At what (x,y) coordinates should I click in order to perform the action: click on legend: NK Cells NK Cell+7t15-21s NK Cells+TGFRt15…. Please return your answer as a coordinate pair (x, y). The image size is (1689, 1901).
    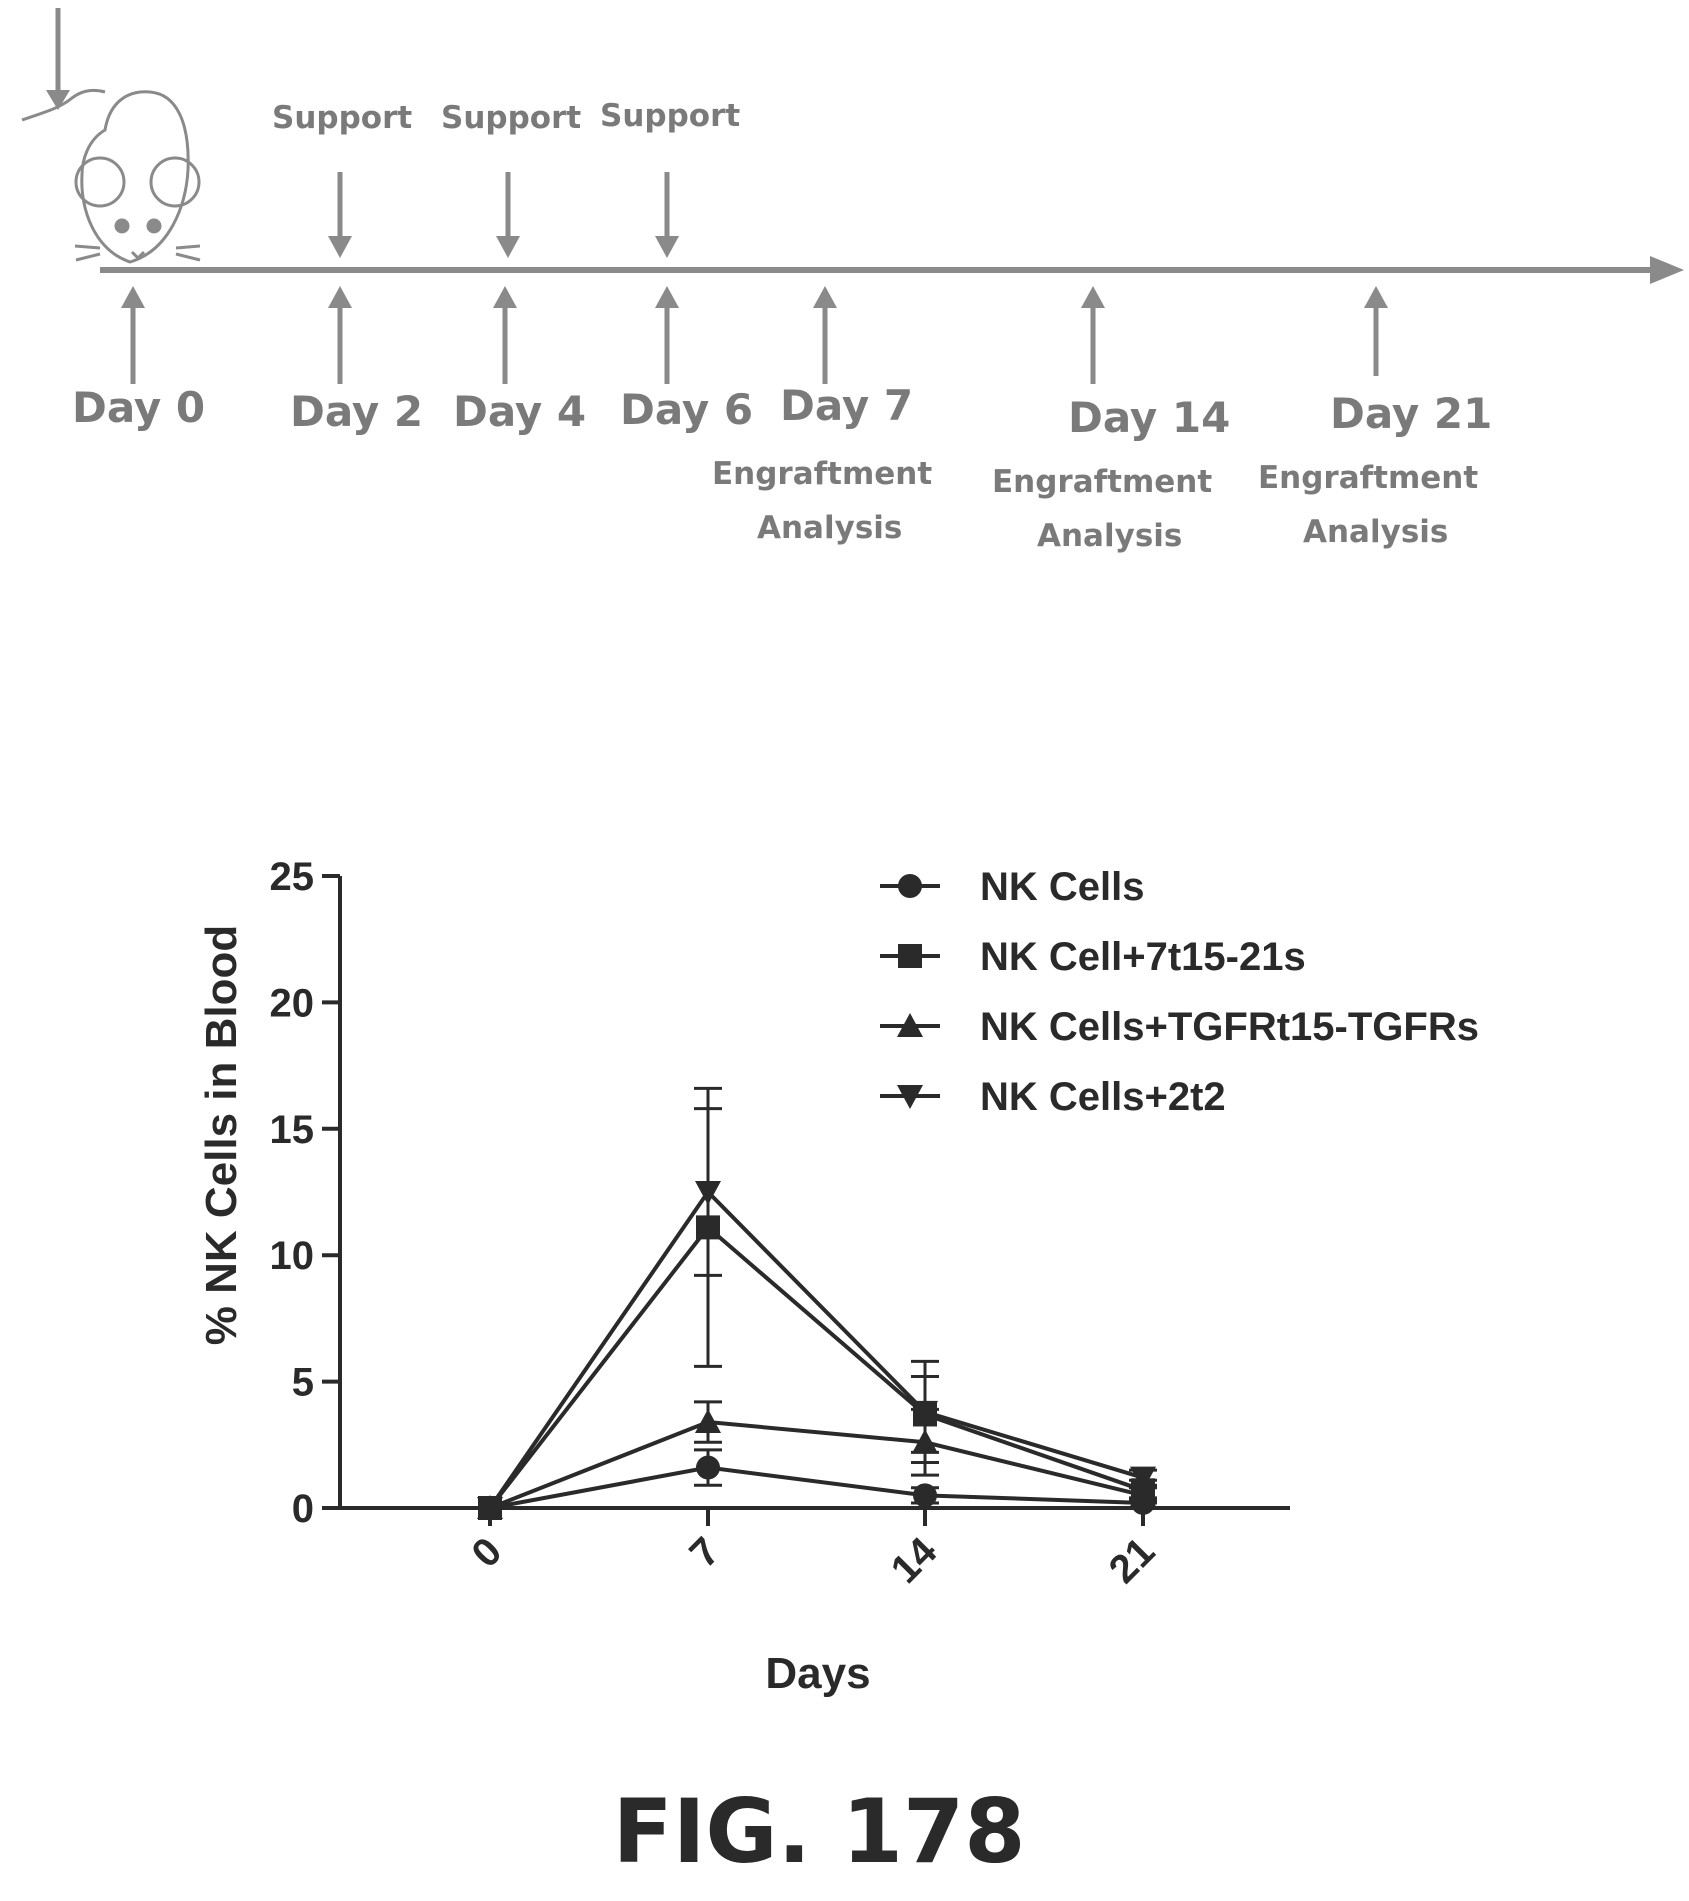
    Looking at the image, I should click on (1179, 992).